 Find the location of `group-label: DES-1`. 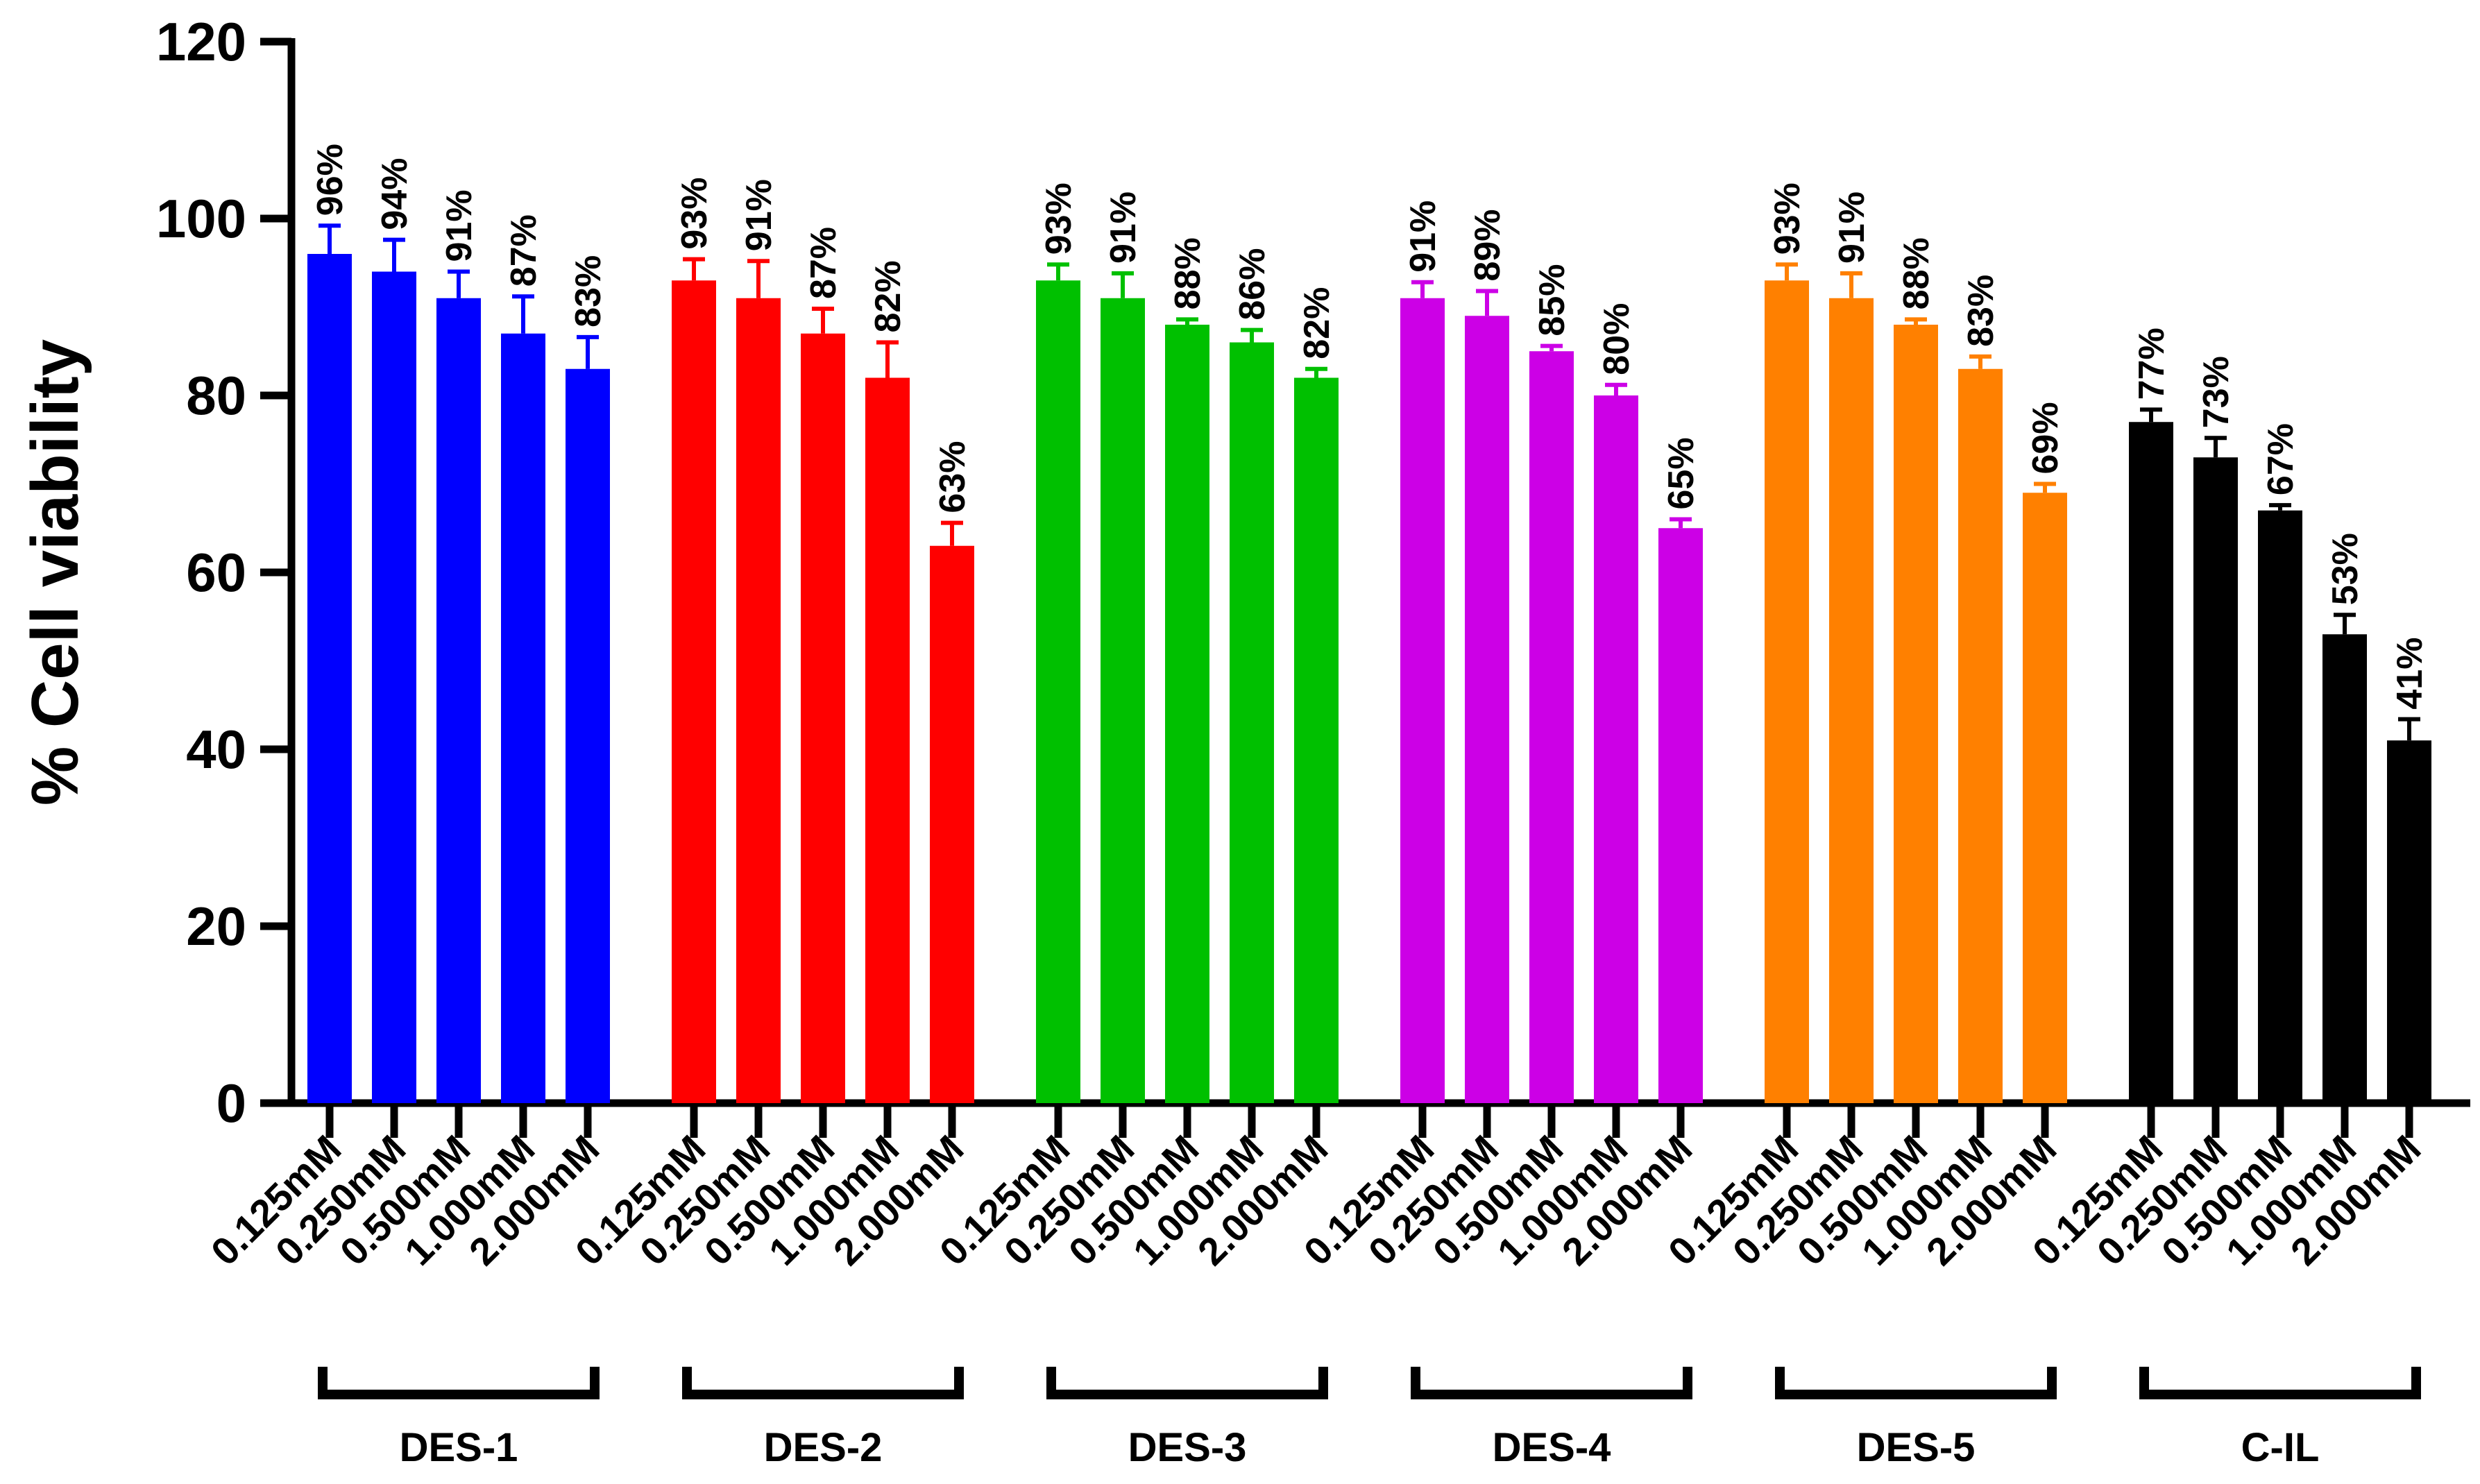

group-label: DES-1 is located at coordinates (459, 1447).